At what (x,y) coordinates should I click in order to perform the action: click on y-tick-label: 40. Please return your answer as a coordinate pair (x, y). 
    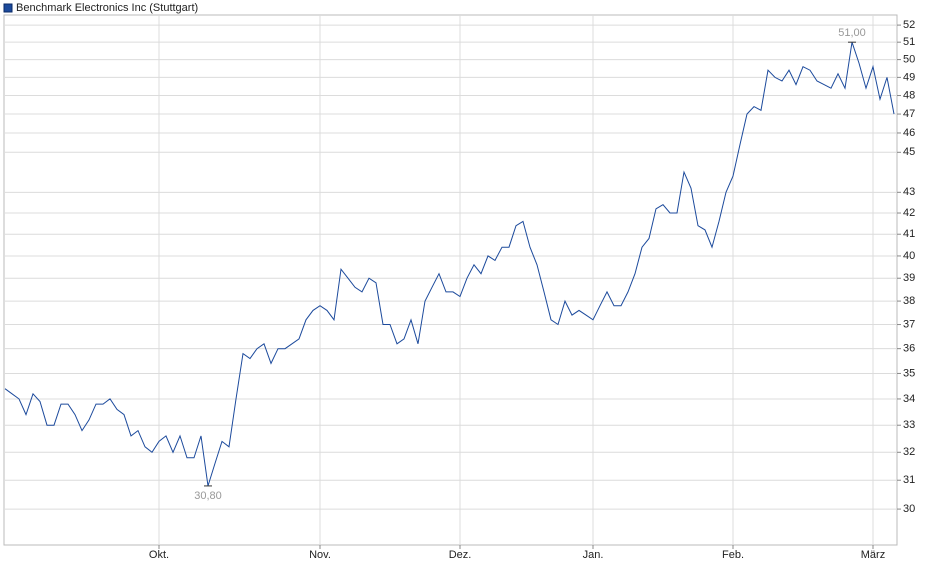
    Looking at the image, I should click on (909, 256).